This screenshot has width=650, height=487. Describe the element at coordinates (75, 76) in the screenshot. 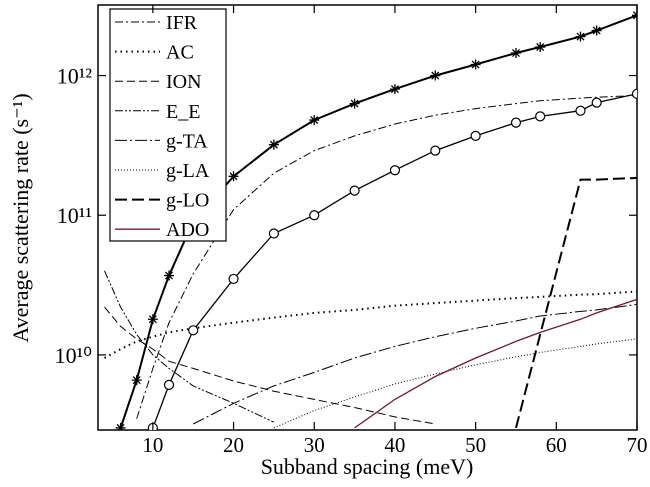

I see `y-tick-label: 10¹²` at that location.